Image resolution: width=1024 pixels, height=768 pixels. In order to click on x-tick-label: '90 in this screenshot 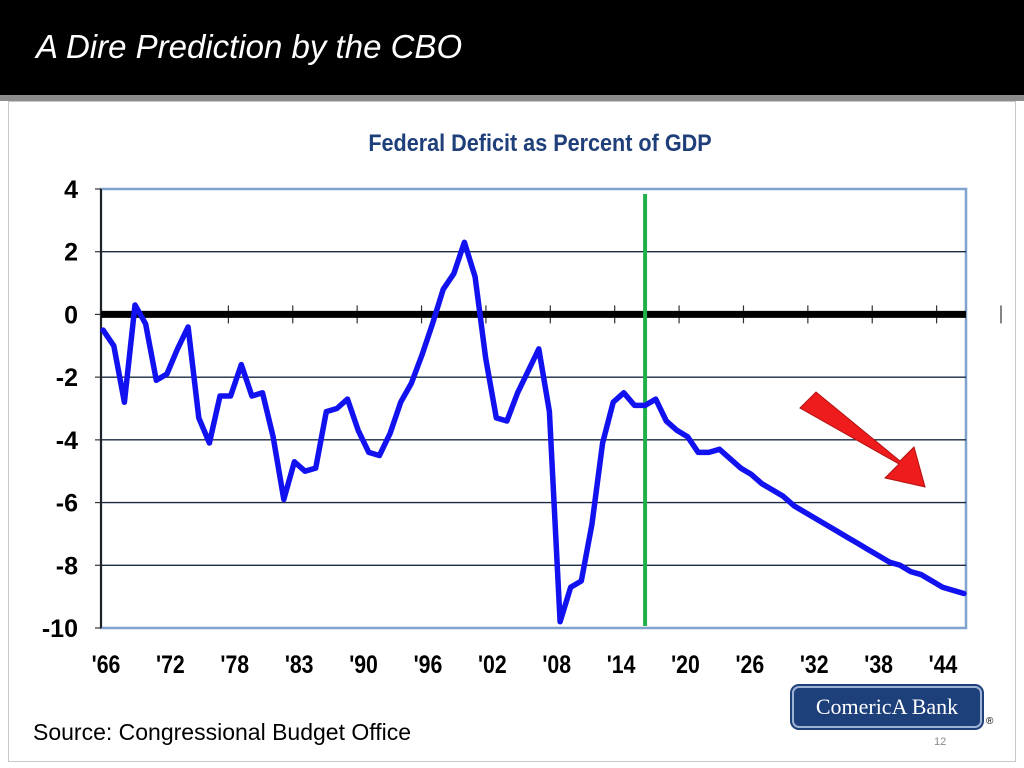, I will do `click(363, 664)`.